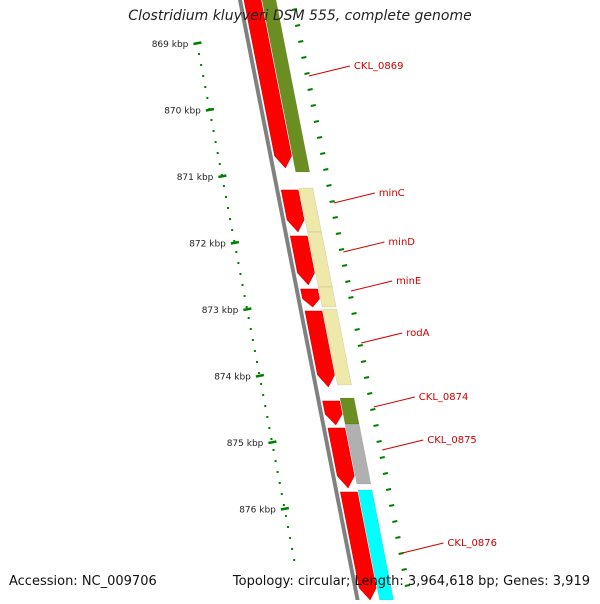 This screenshot has height=604, width=600. I want to click on gene-label: minE, so click(408, 281).